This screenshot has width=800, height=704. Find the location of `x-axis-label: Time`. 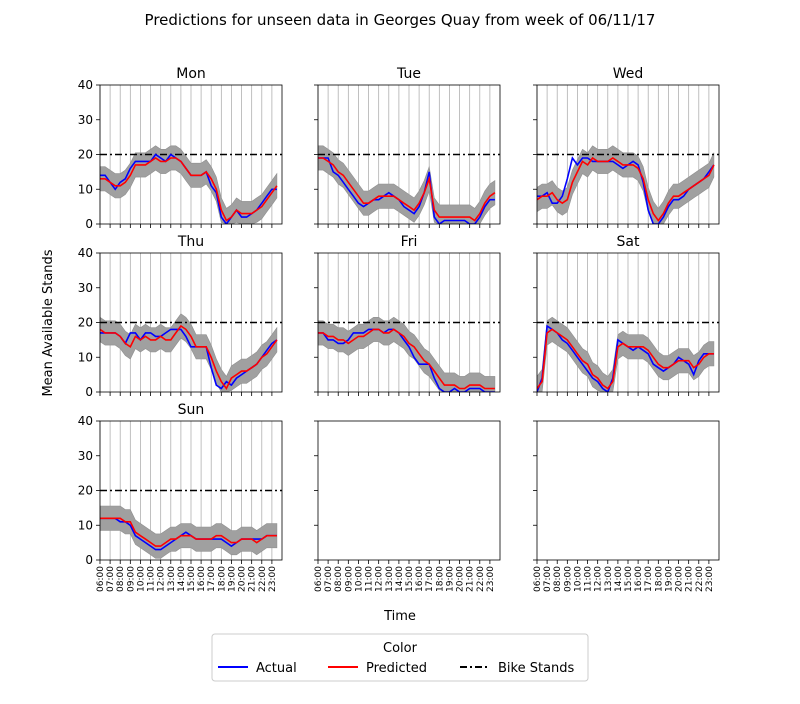

x-axis-label: Time is located at coordinates (399, 616).